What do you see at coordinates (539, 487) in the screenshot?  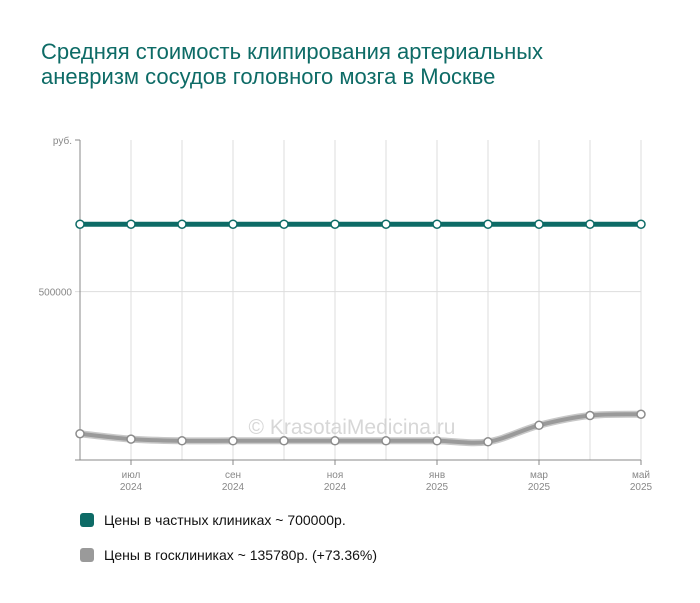 I see `x-tick-year-4: 2025` at bounding box center [539, 487].